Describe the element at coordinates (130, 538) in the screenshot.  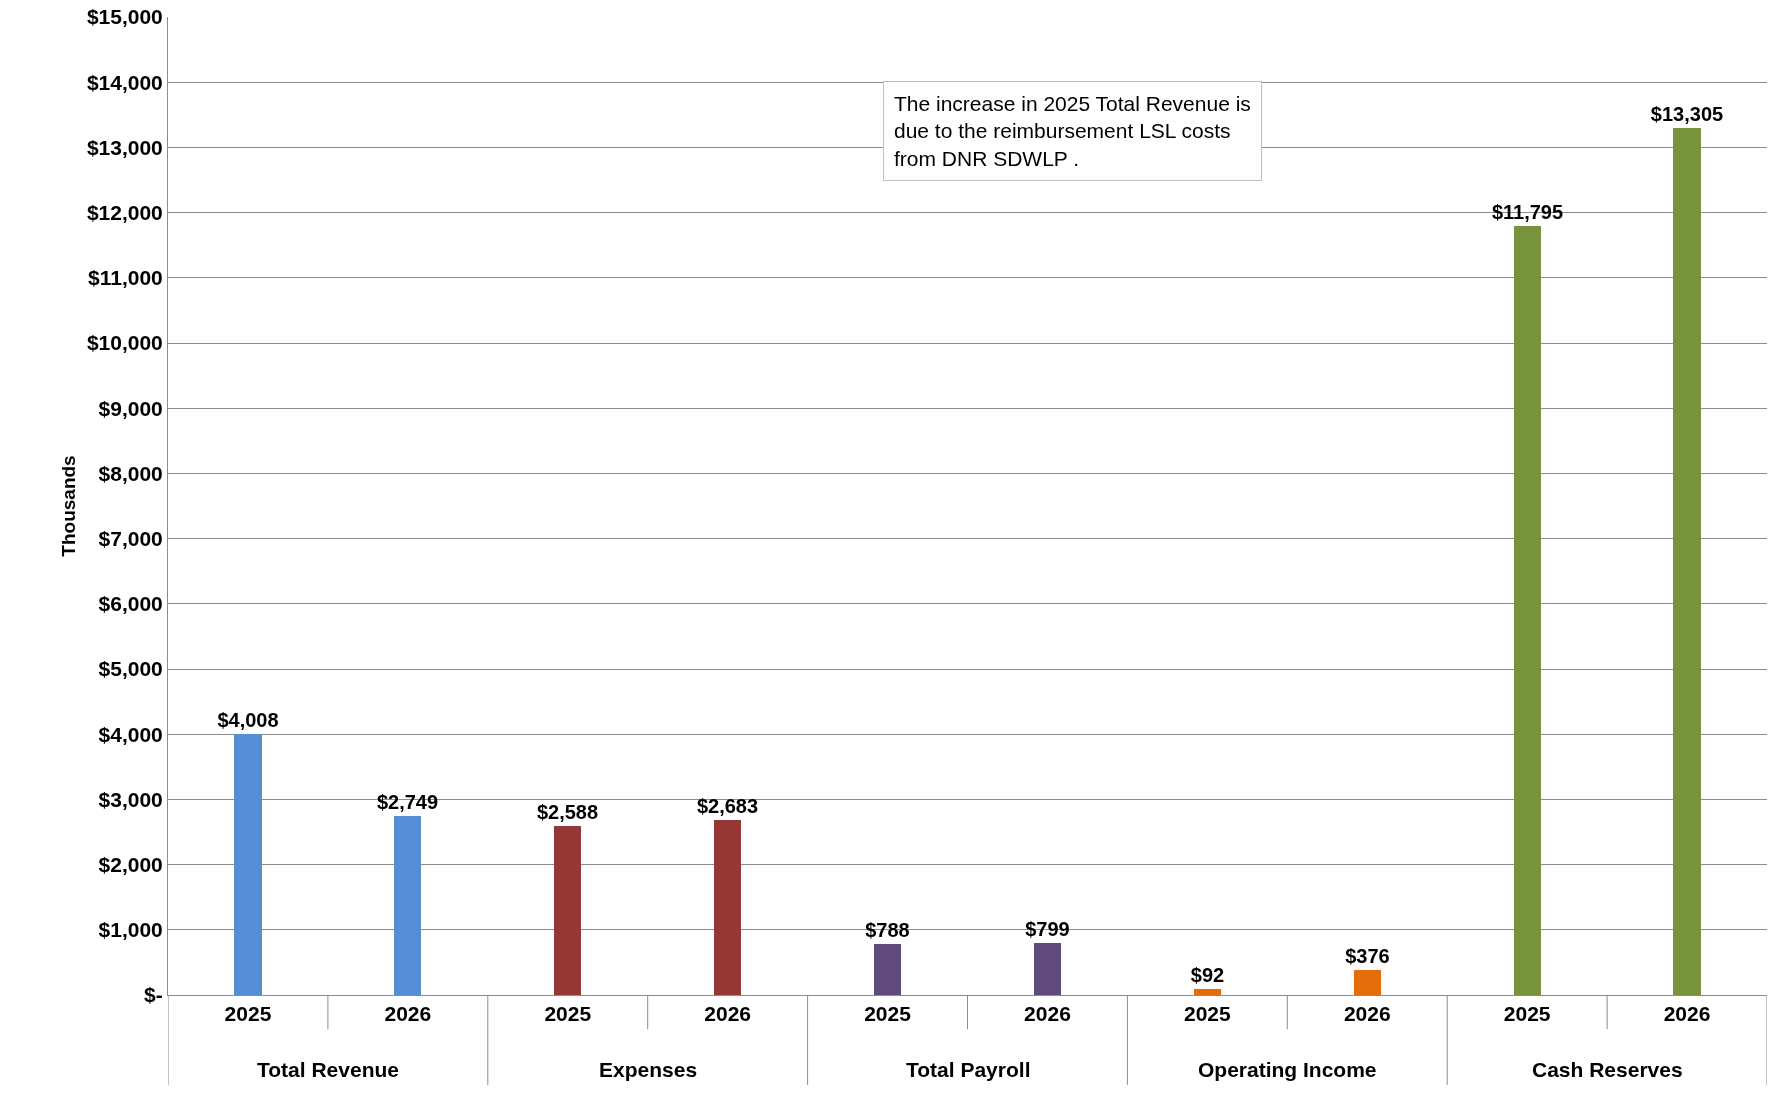
I see `y-tick-label: $7,000` at that location.